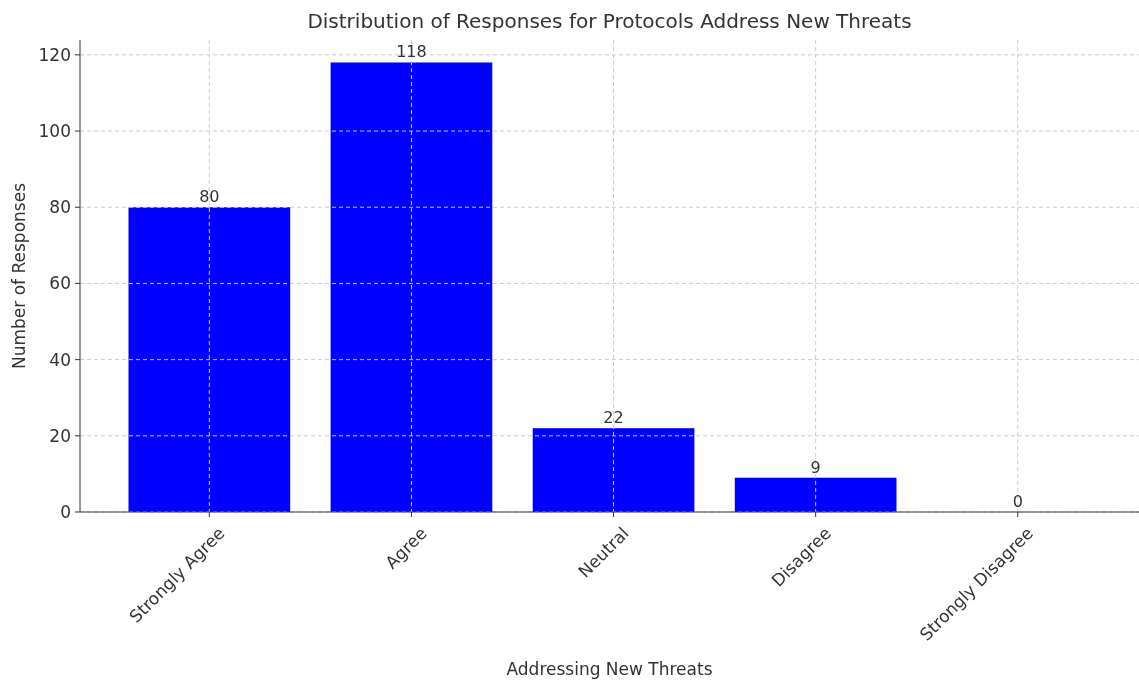  What do you see at coordinates (815, 467) in the screenshot?
I see `data-label: 9` at bounding box center [815, 467].